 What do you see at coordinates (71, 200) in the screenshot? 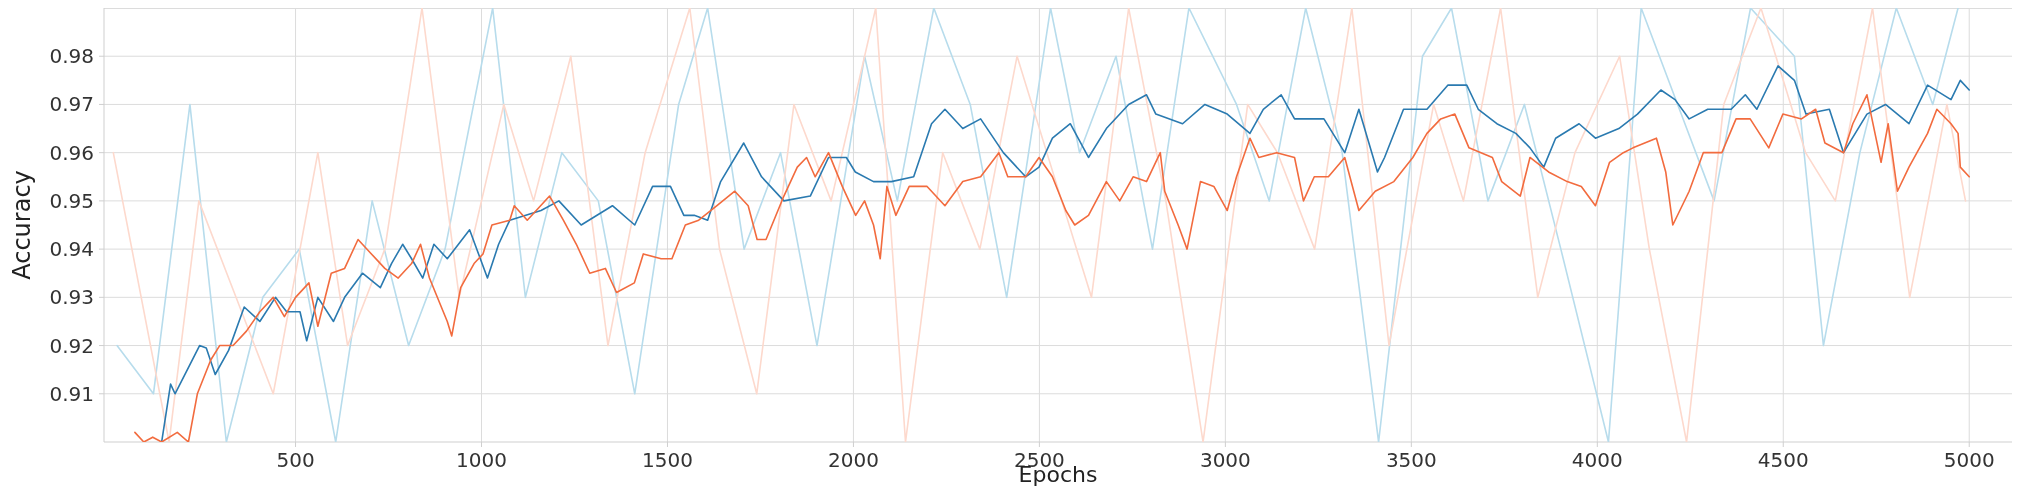
I see `y-tick-label: 0.95` at bounding box center [71, 200].